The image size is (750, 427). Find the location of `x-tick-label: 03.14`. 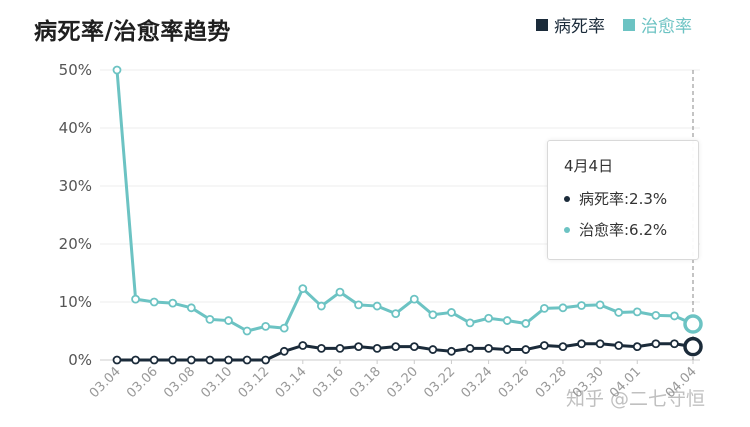

x-tick-label: 03.14 is located at coordinates (291, 382).